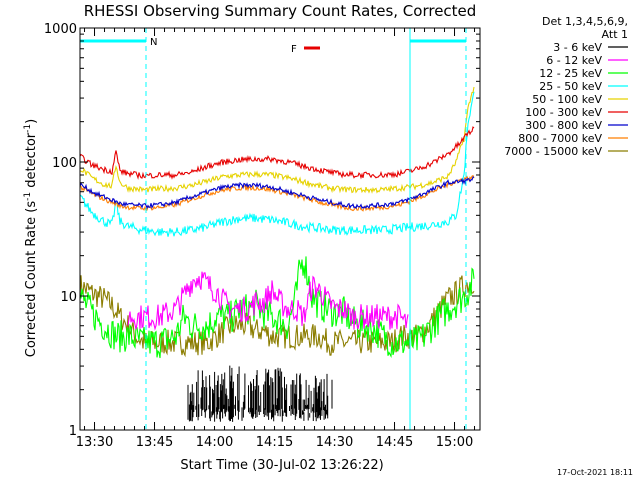  I want to click on legend-entry-label: 6 - 12 keV, so click(574, 60).